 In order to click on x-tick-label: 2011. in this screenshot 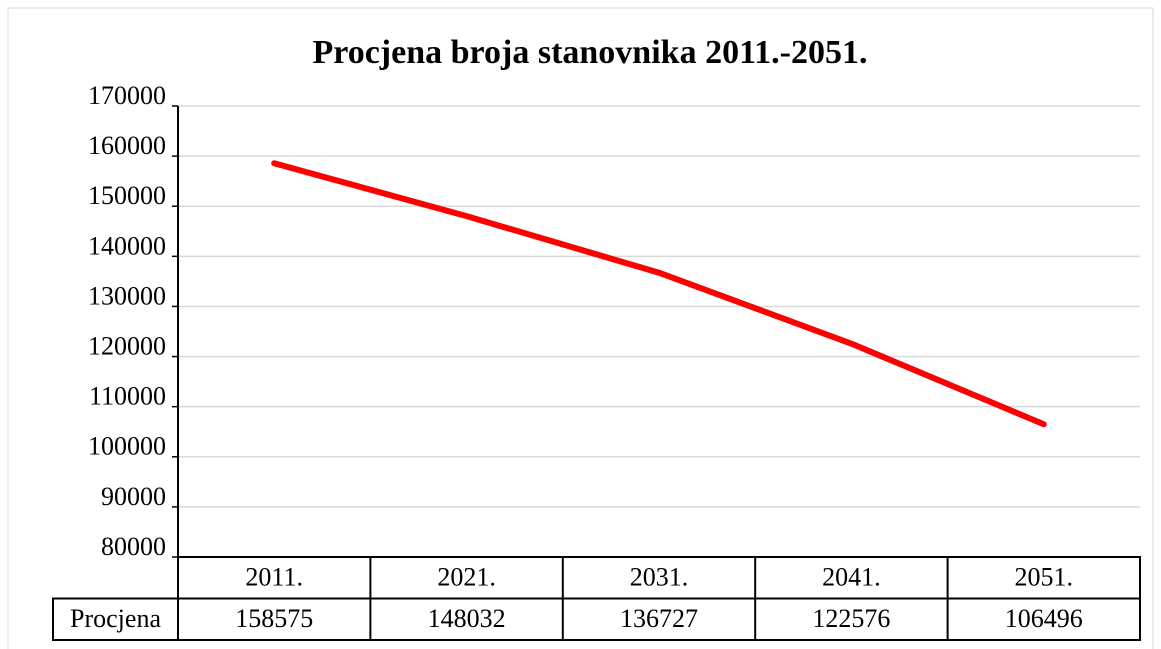, I will do `click(274, 577)`.